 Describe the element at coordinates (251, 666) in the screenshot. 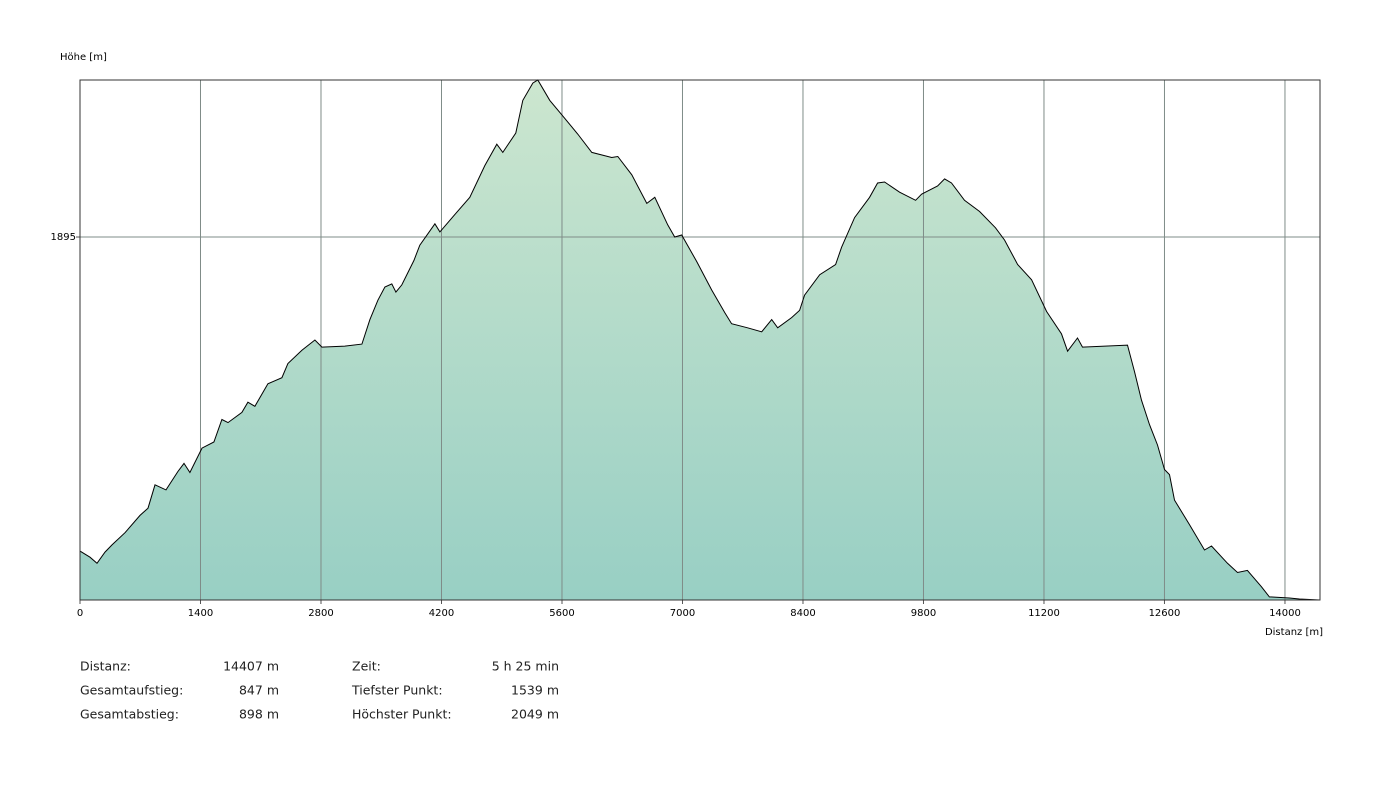

I see `stat-value: 14407 m` at that location.